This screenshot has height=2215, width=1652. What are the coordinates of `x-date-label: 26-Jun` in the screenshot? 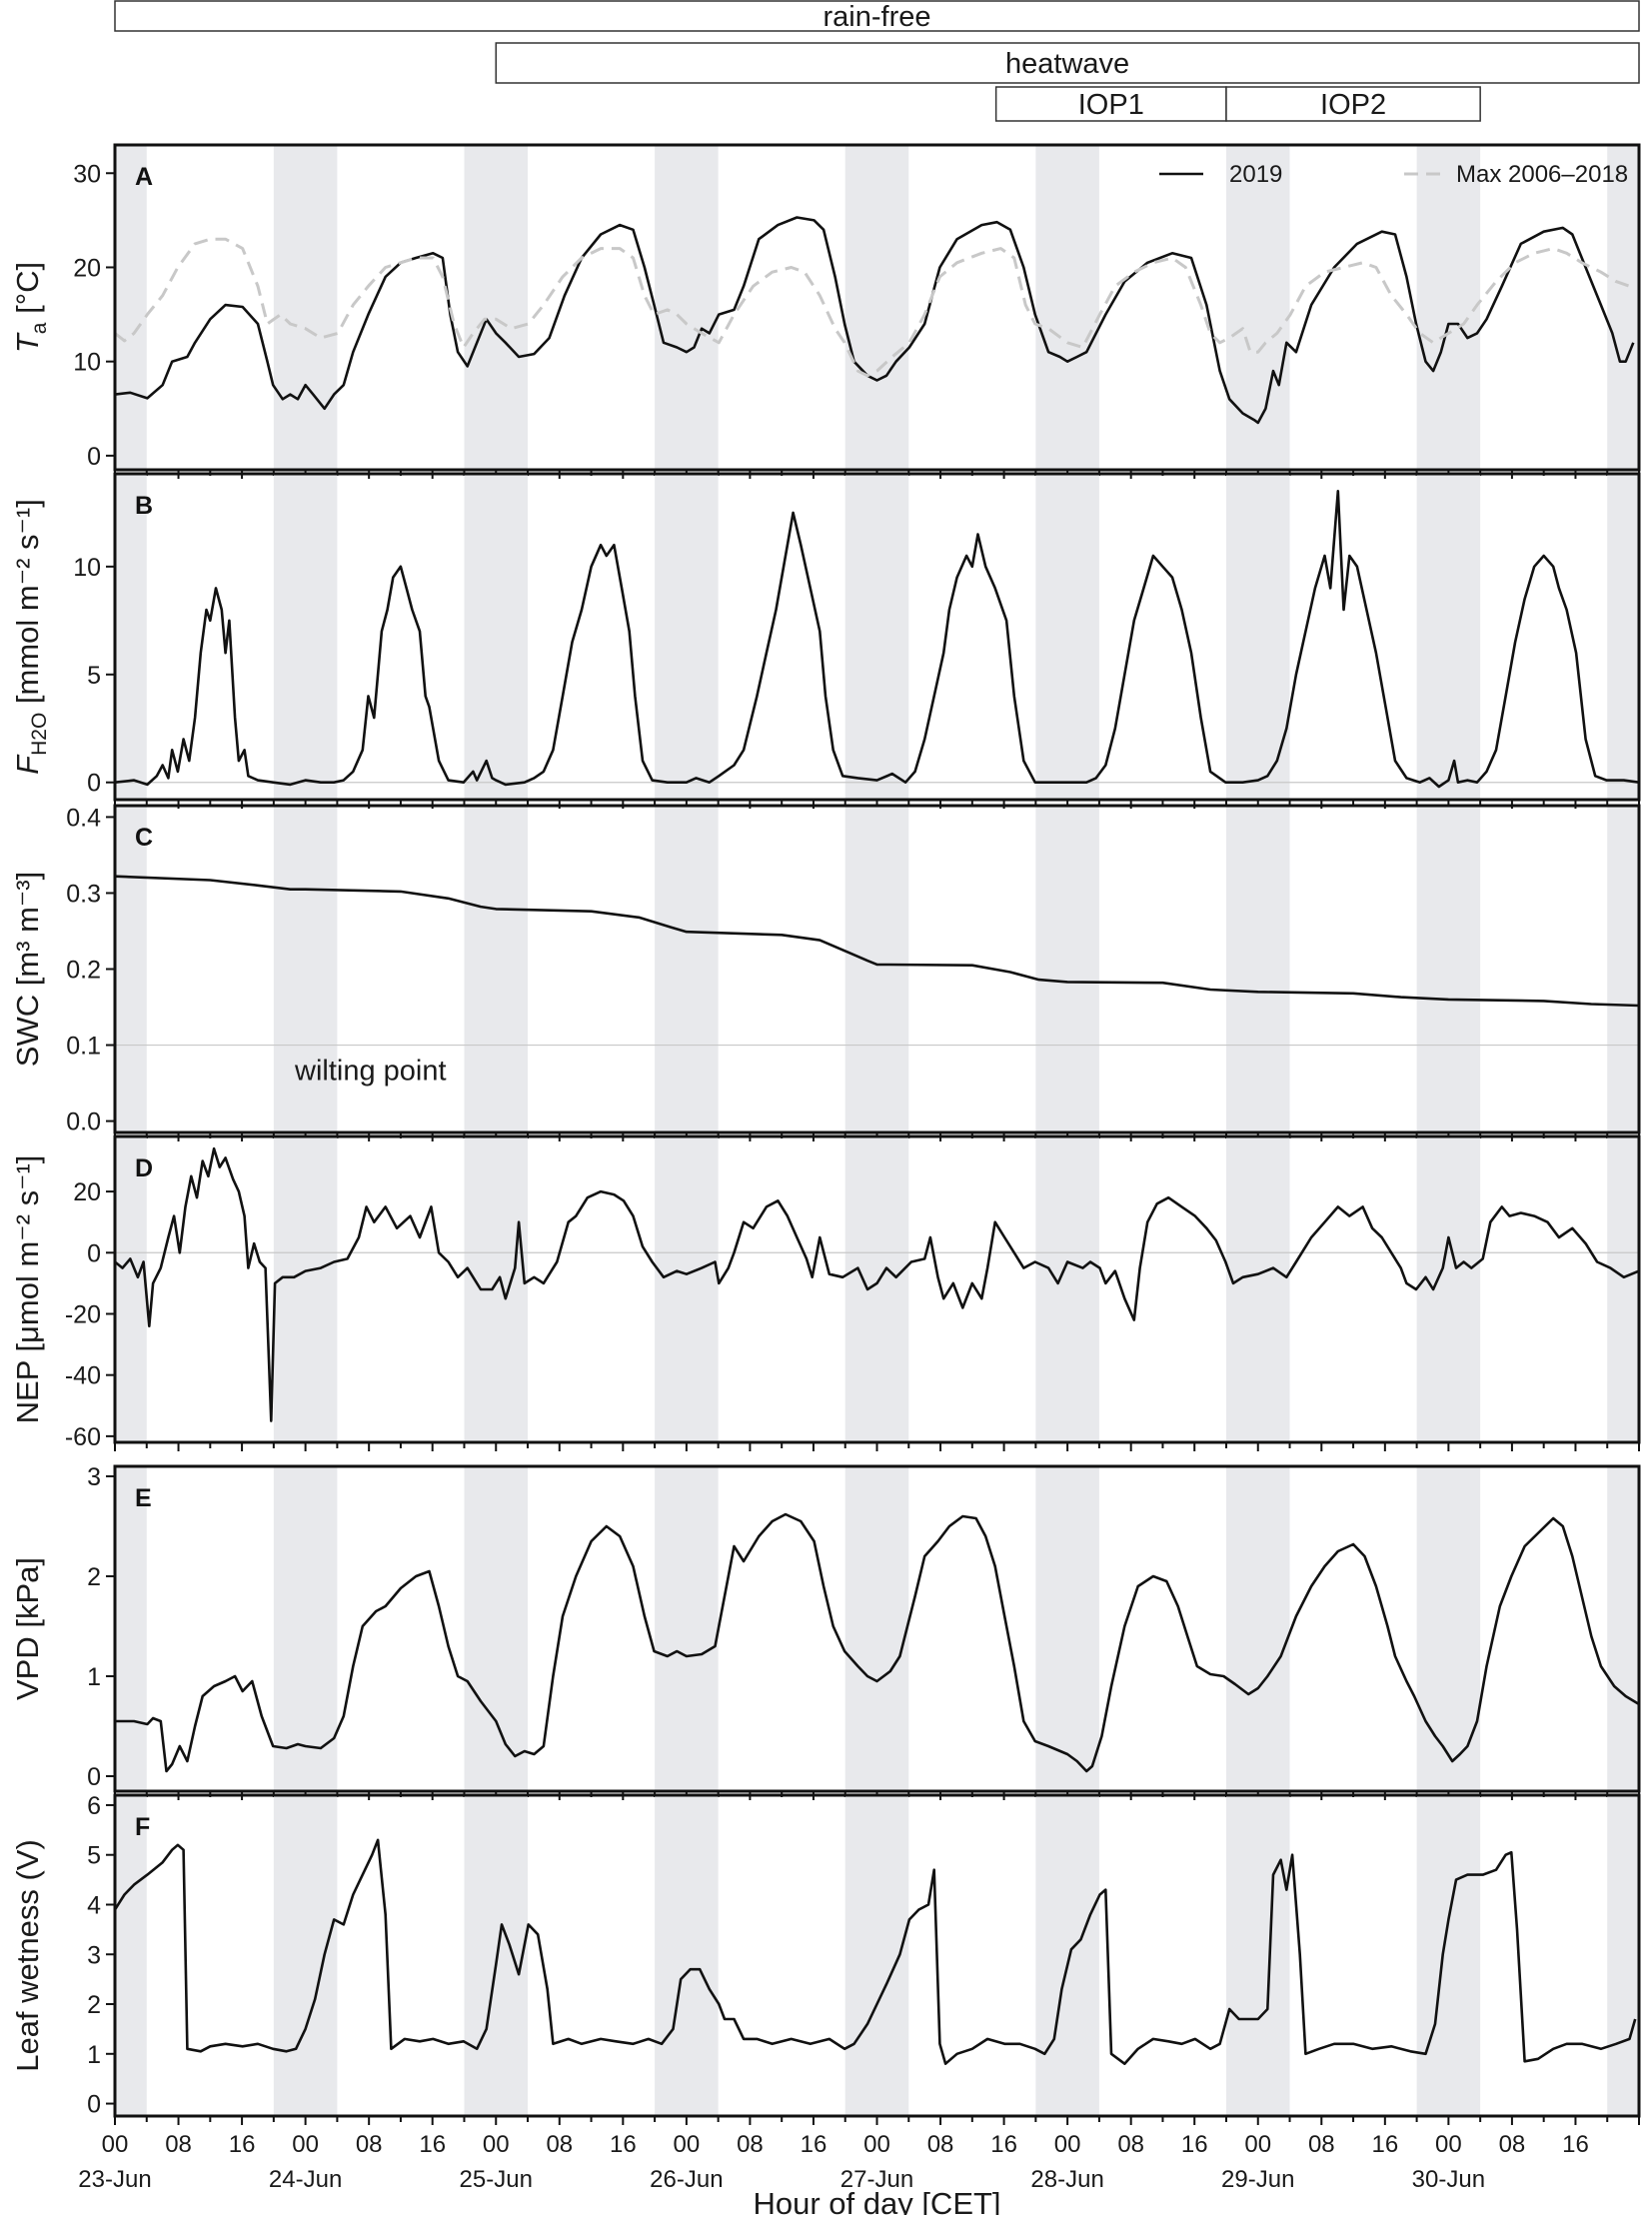 It's located at (686, 2179).